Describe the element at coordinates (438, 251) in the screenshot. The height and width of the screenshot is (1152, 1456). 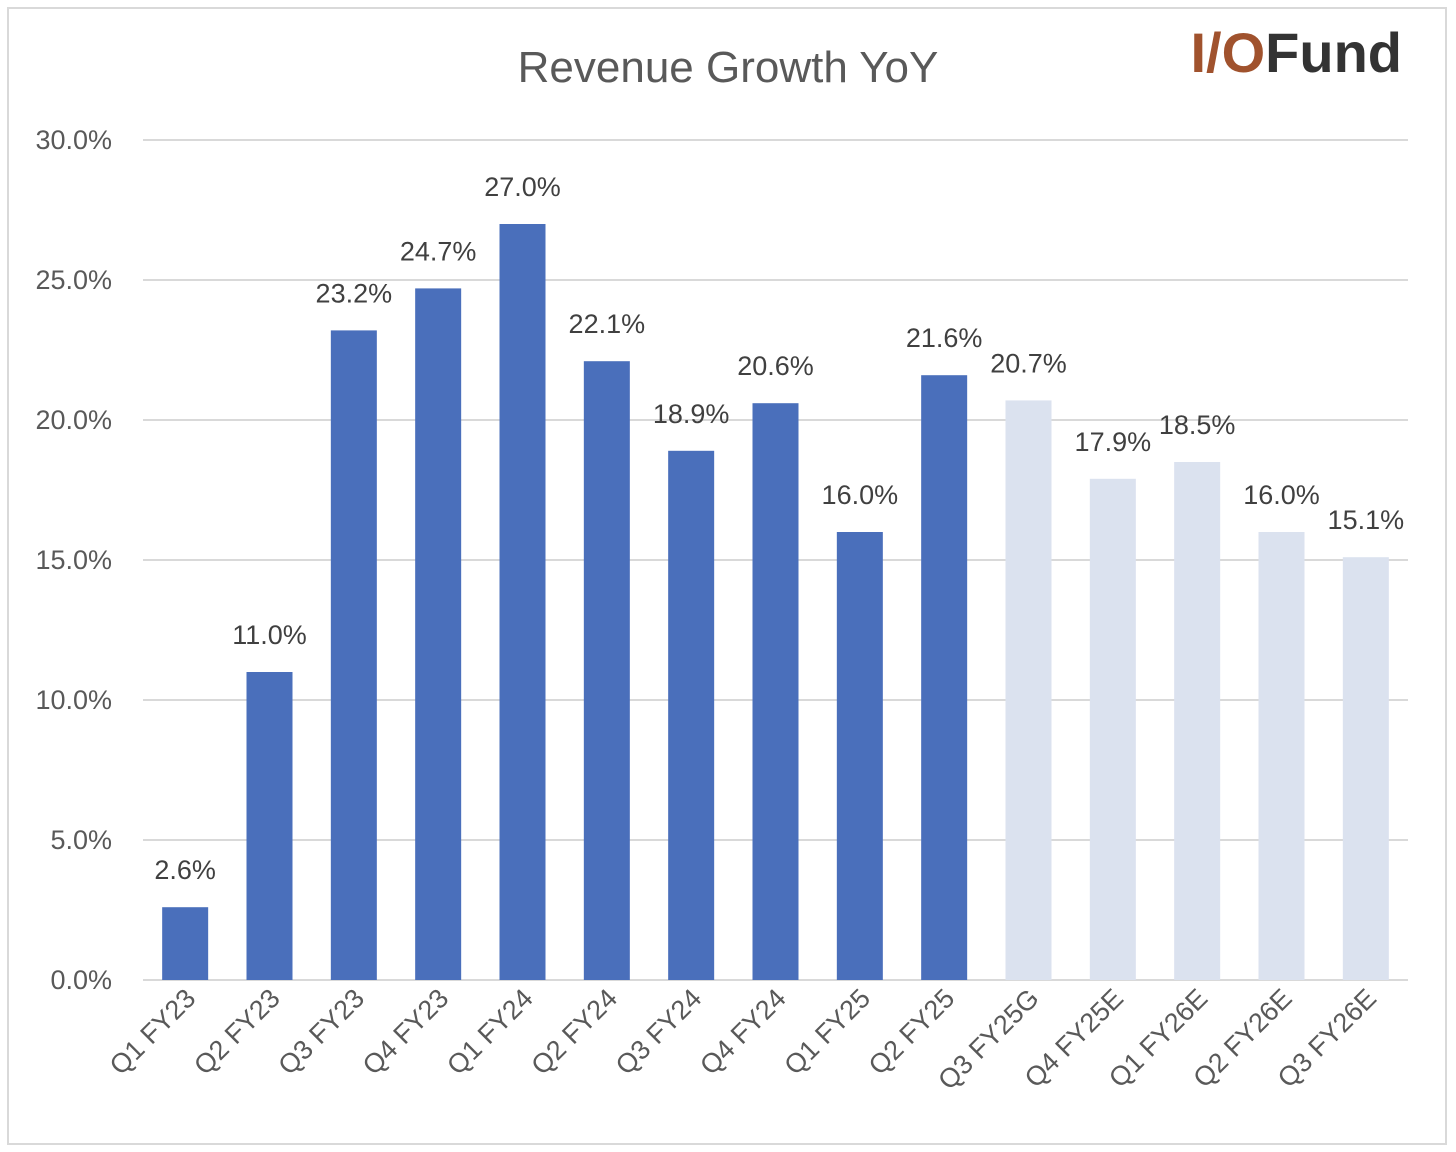
I see `data-label: 24.7%` at that location.